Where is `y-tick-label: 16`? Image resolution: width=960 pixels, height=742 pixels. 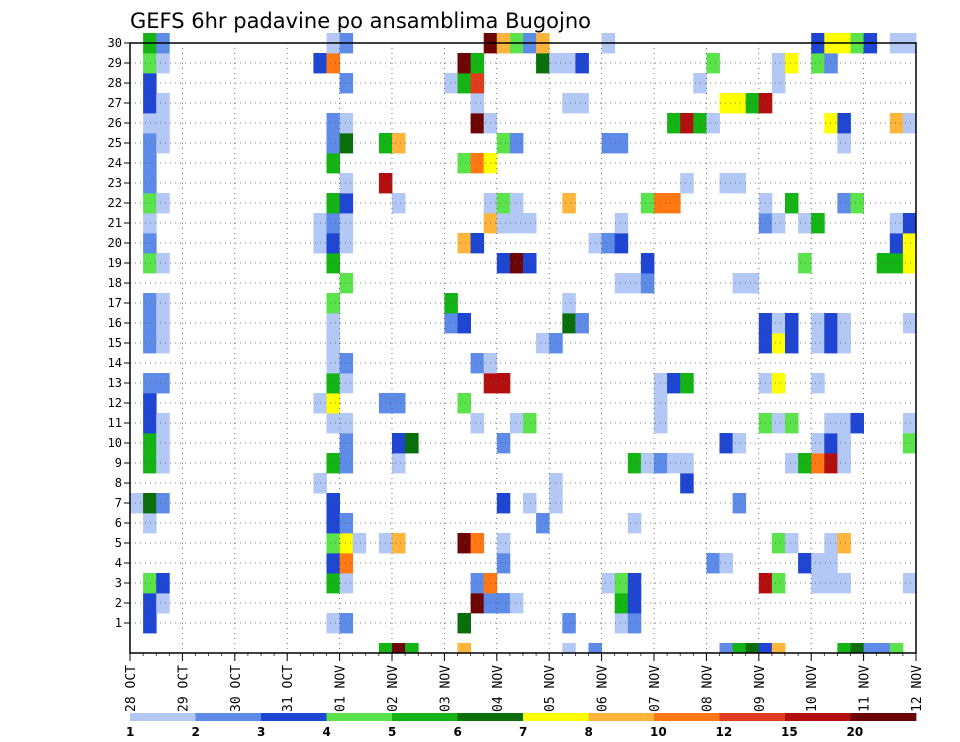
y-tick-label: 16 is located at coordinates (115, 323).